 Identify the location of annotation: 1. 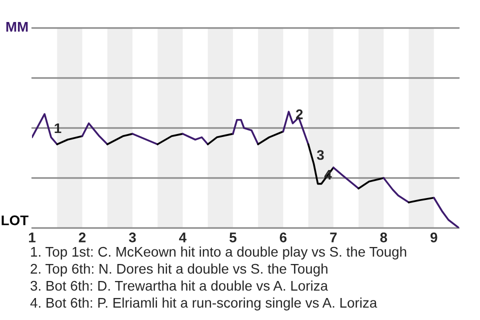
(58, 128).